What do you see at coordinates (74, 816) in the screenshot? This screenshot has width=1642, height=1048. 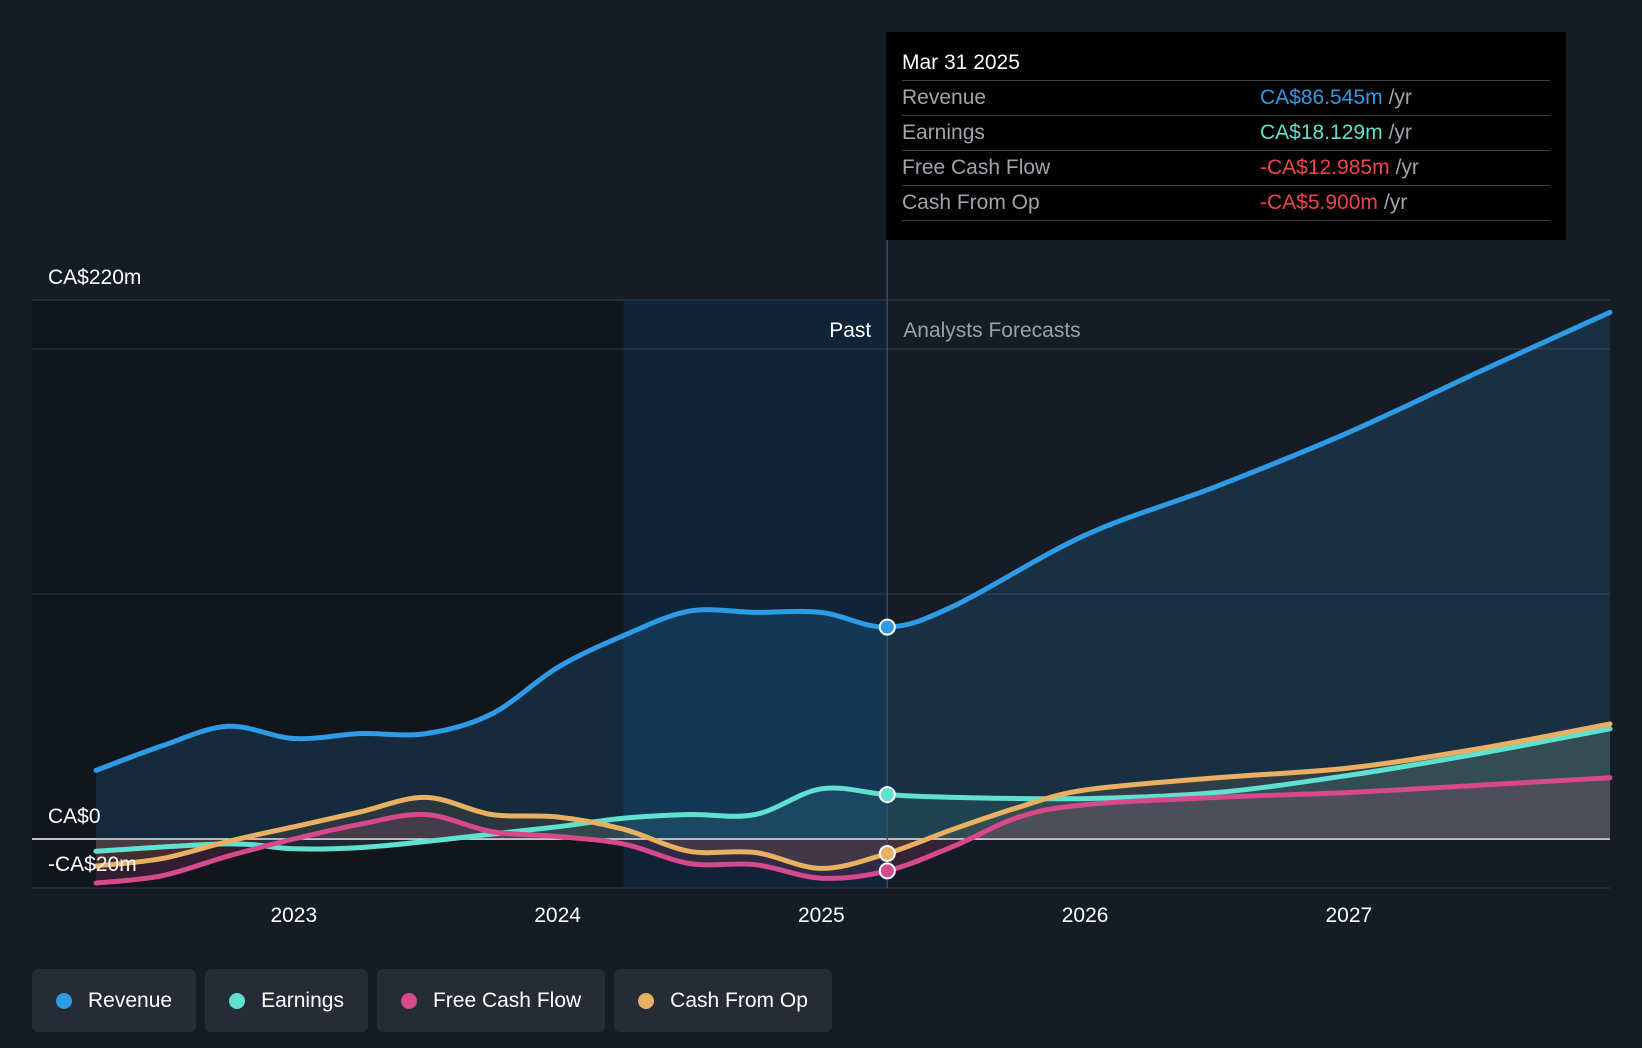 I see `y-tick-label-zero: CA$0` at bounding box center [74, 816].